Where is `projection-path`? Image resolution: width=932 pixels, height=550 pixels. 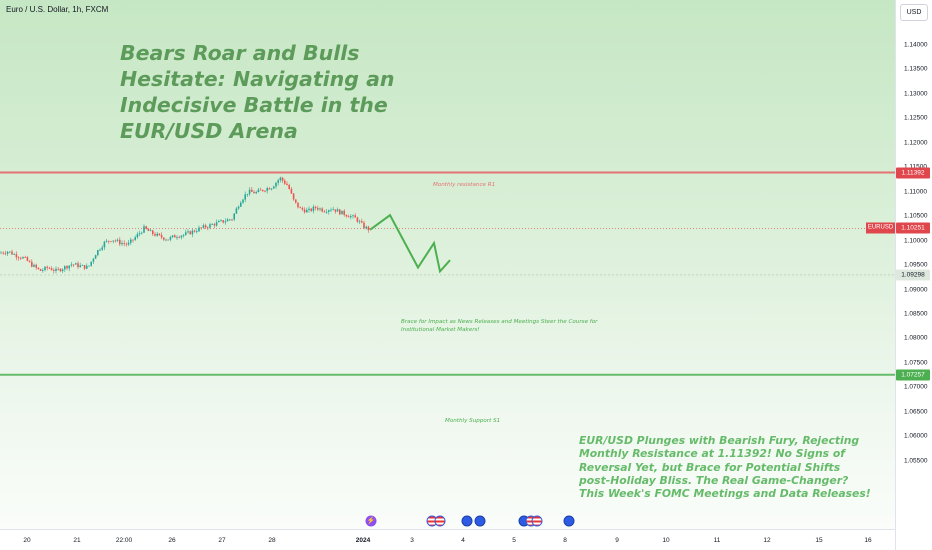
projection-path is located at coordinates (410, 243).